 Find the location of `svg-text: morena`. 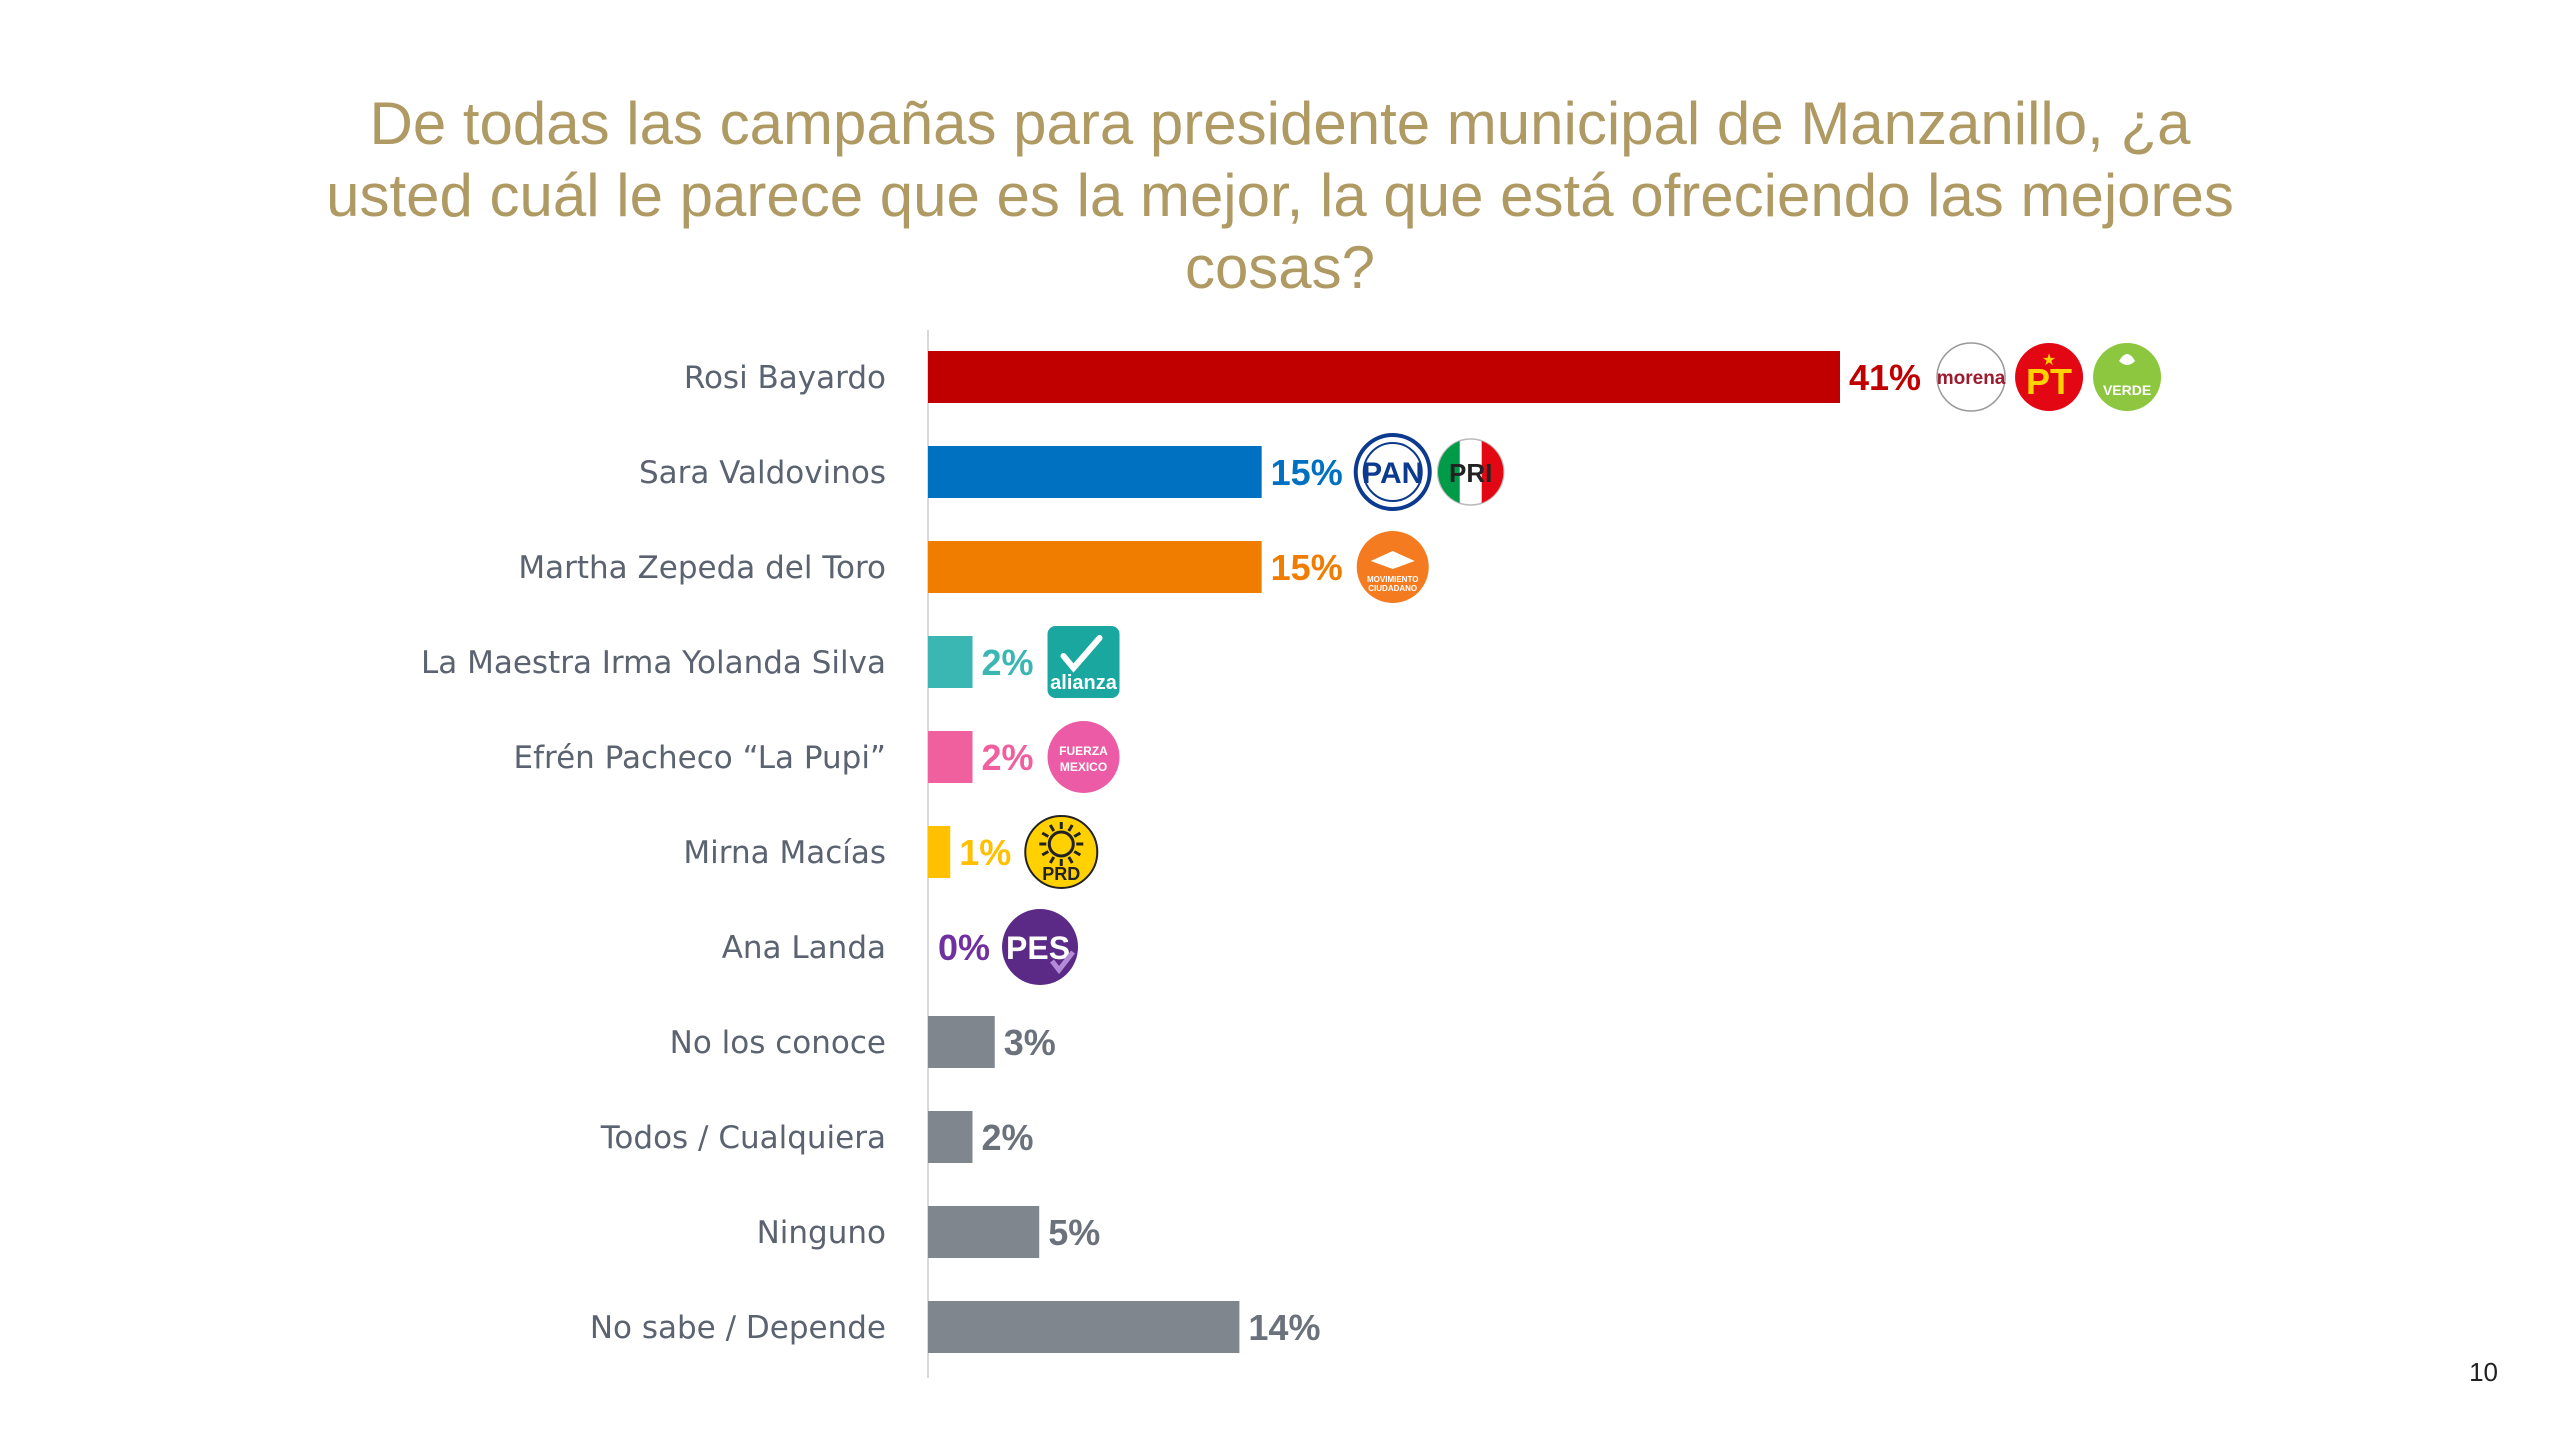

svg-text: morena is located at coordinates (1971, 378).